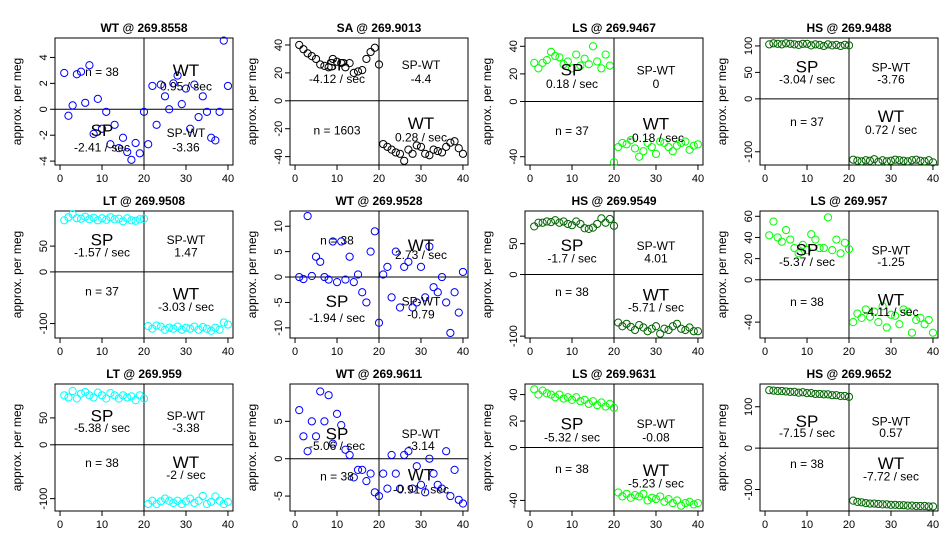  What do you see at coordinates (144, 201) in the screenshot?
I see `panel-title: LT @ 269.9508` at bounding box center [144, 201].